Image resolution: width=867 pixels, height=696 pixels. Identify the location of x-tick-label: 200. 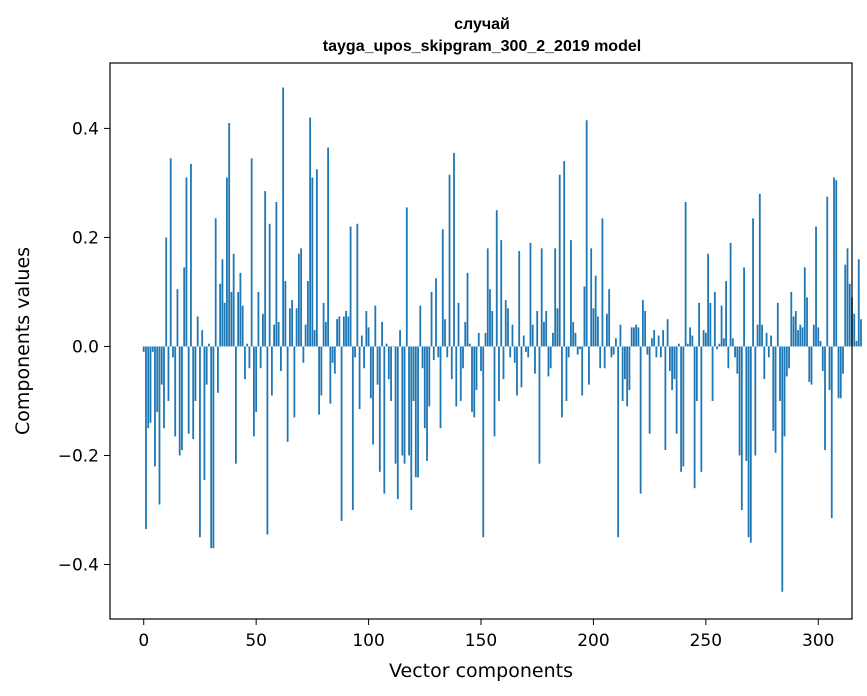
(593, 641).